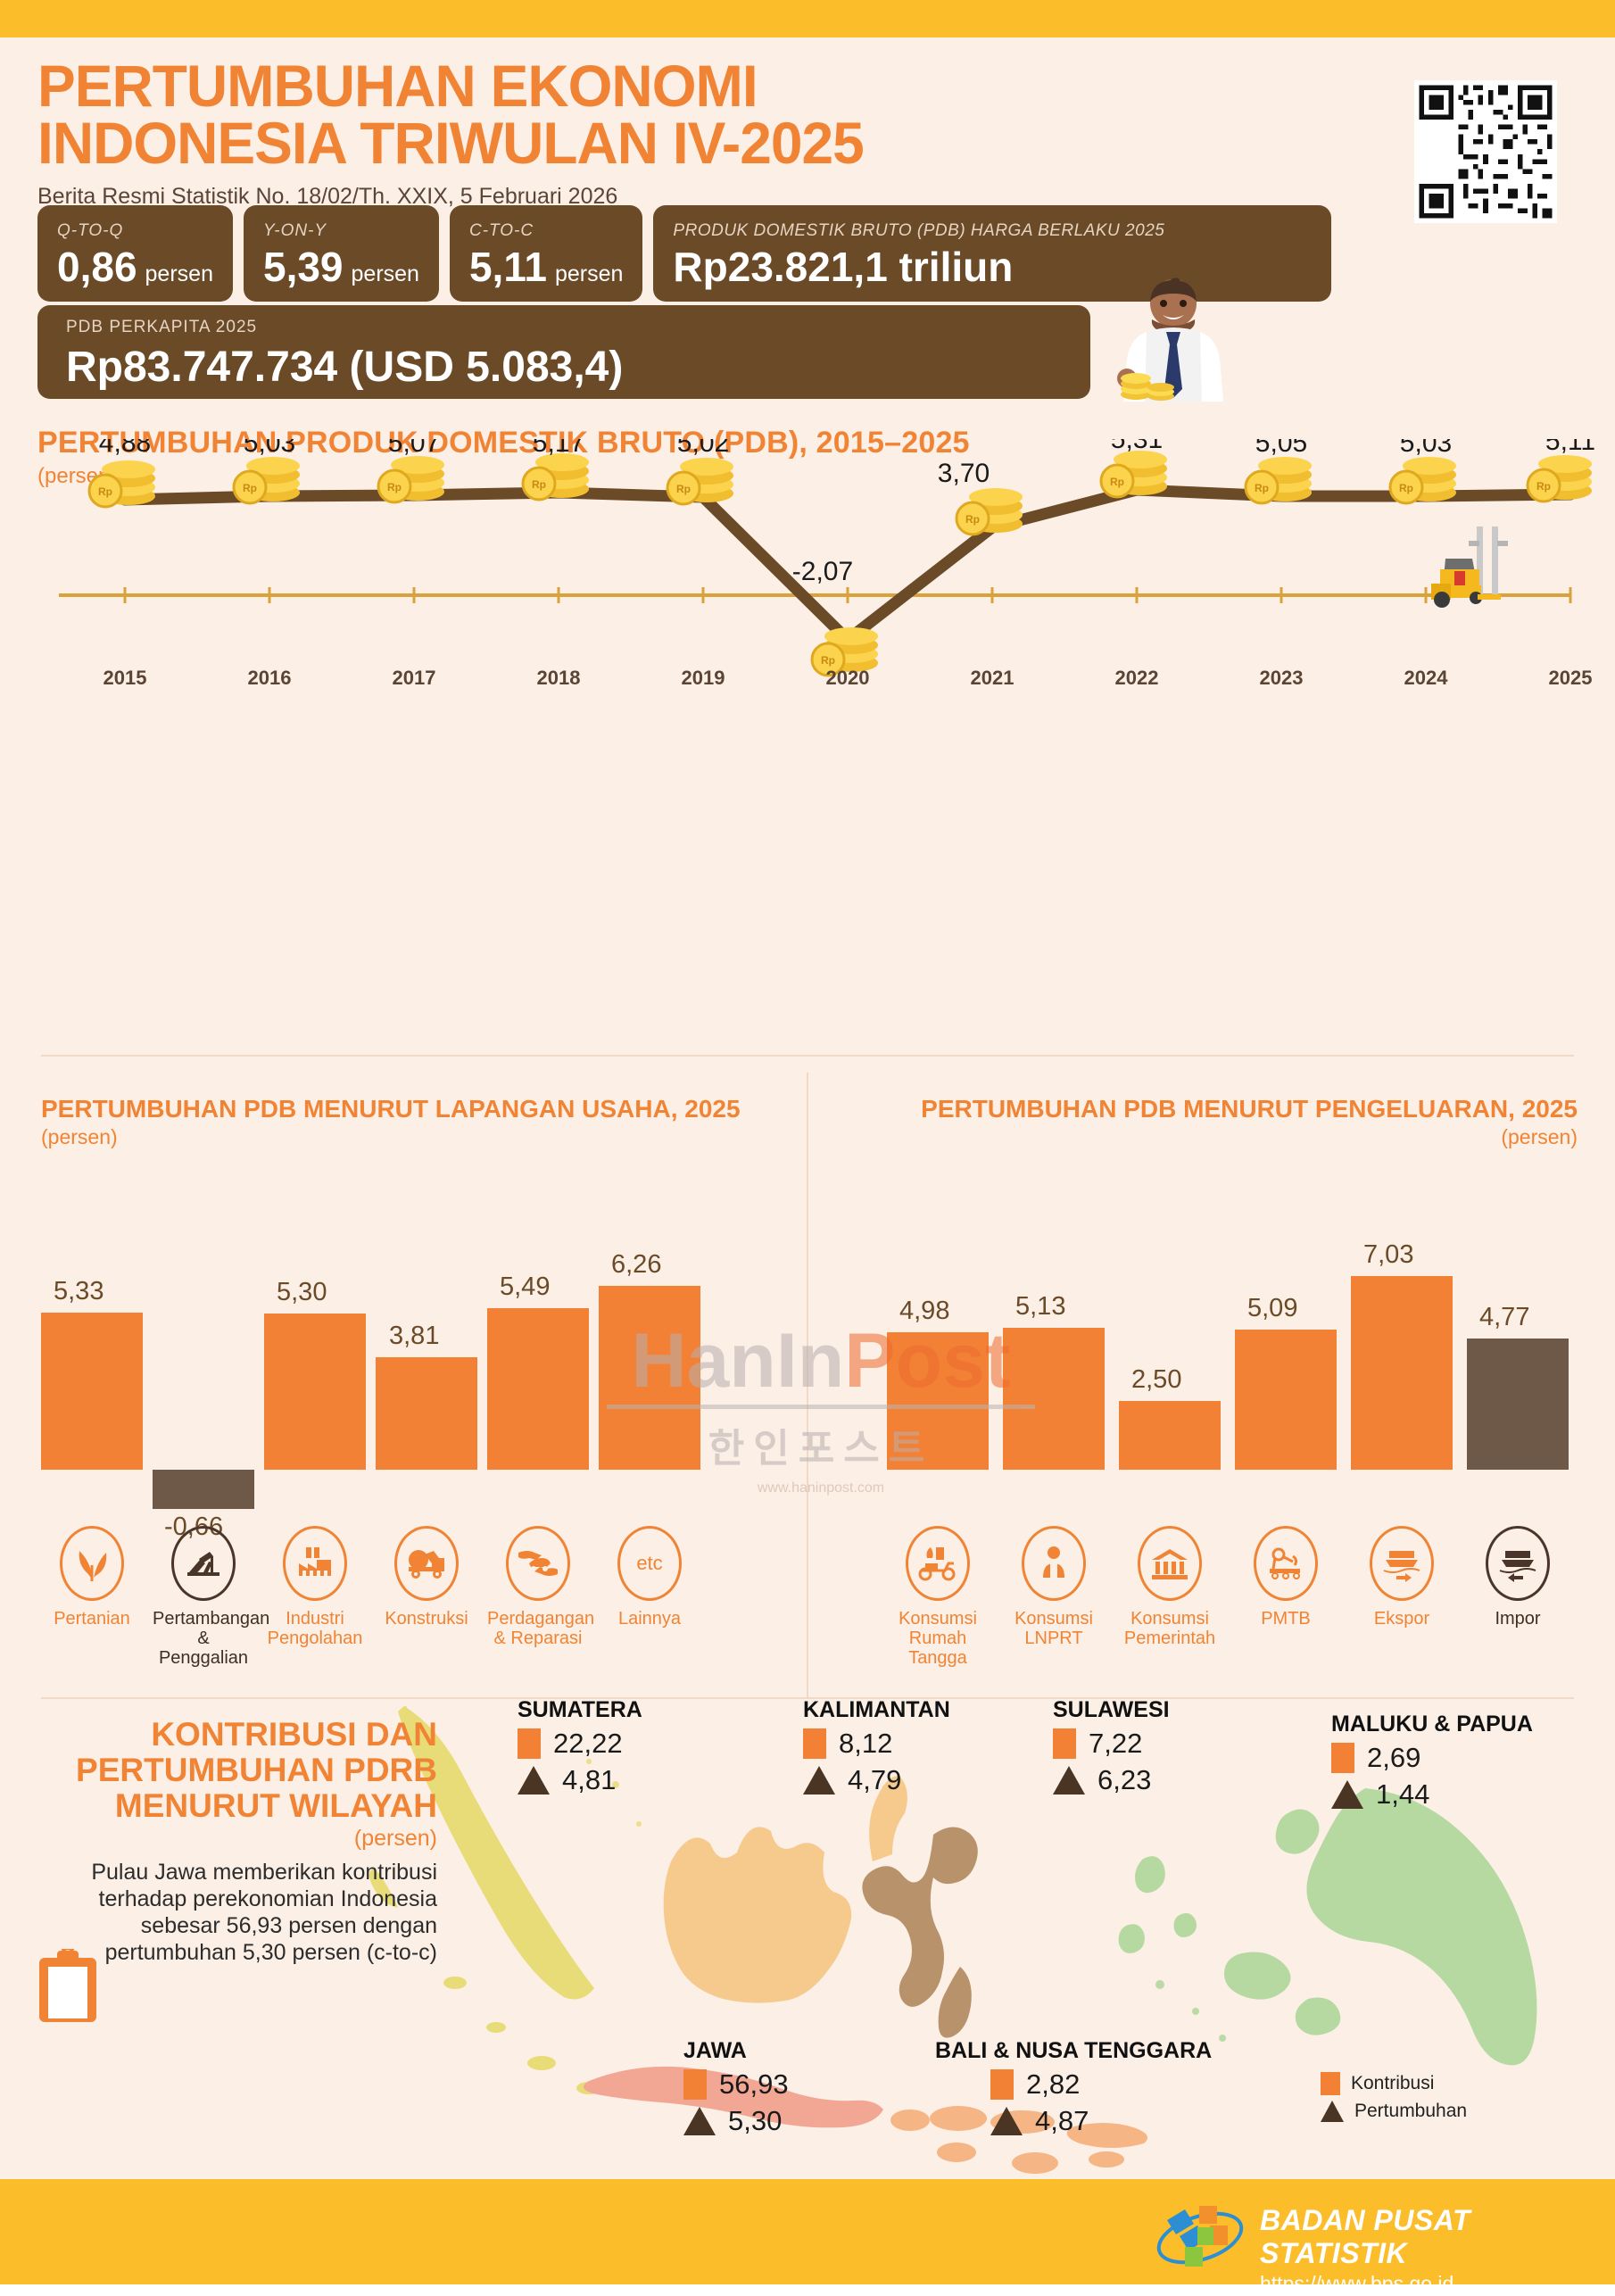 Image resolution: width=1615 pixels, height=2296 pixels. What do you see at coordinates (1281, 448) in the screenshot?
I see `svg-text: 5,05` at bounding box center [1281, 448].